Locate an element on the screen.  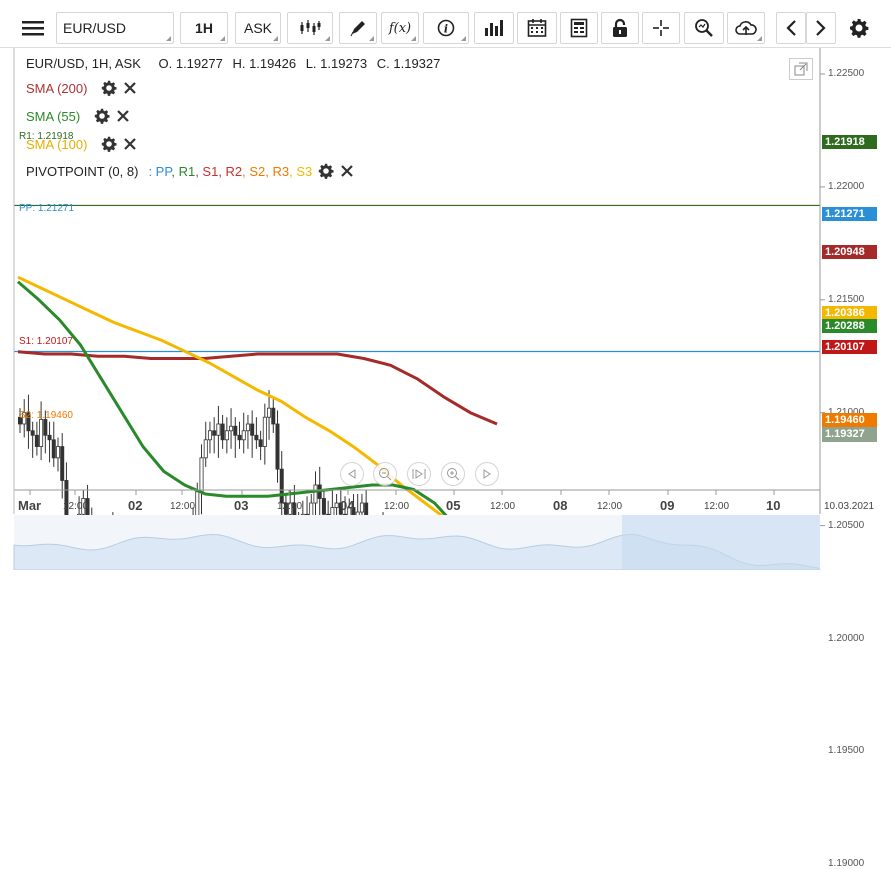
y-tick-label: 1.19500 is located at coordinates (846, 751).